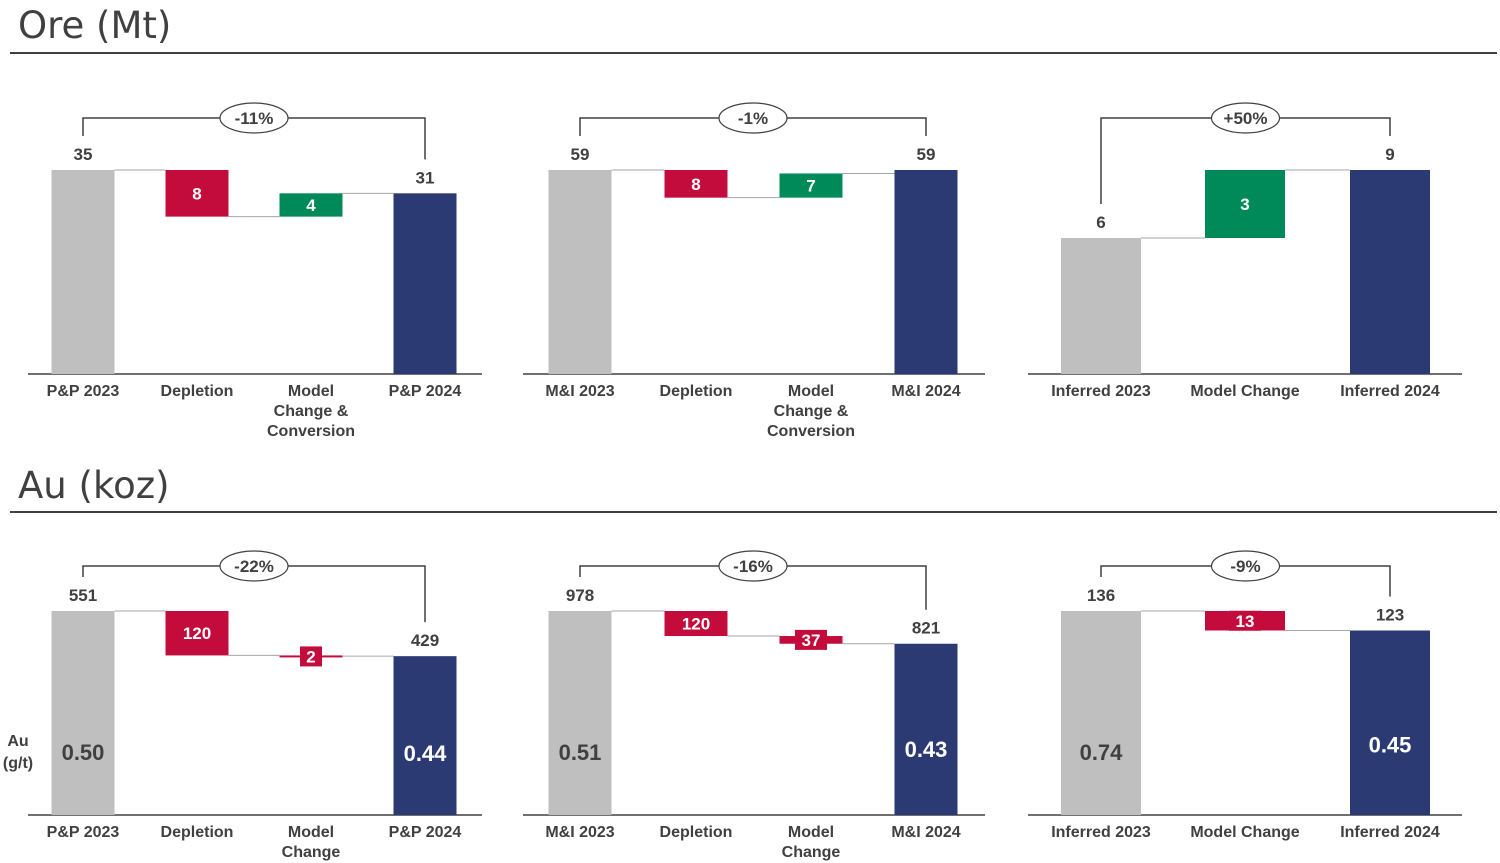  I want to click on grade-label-start: 0.51, so click(580, 752).